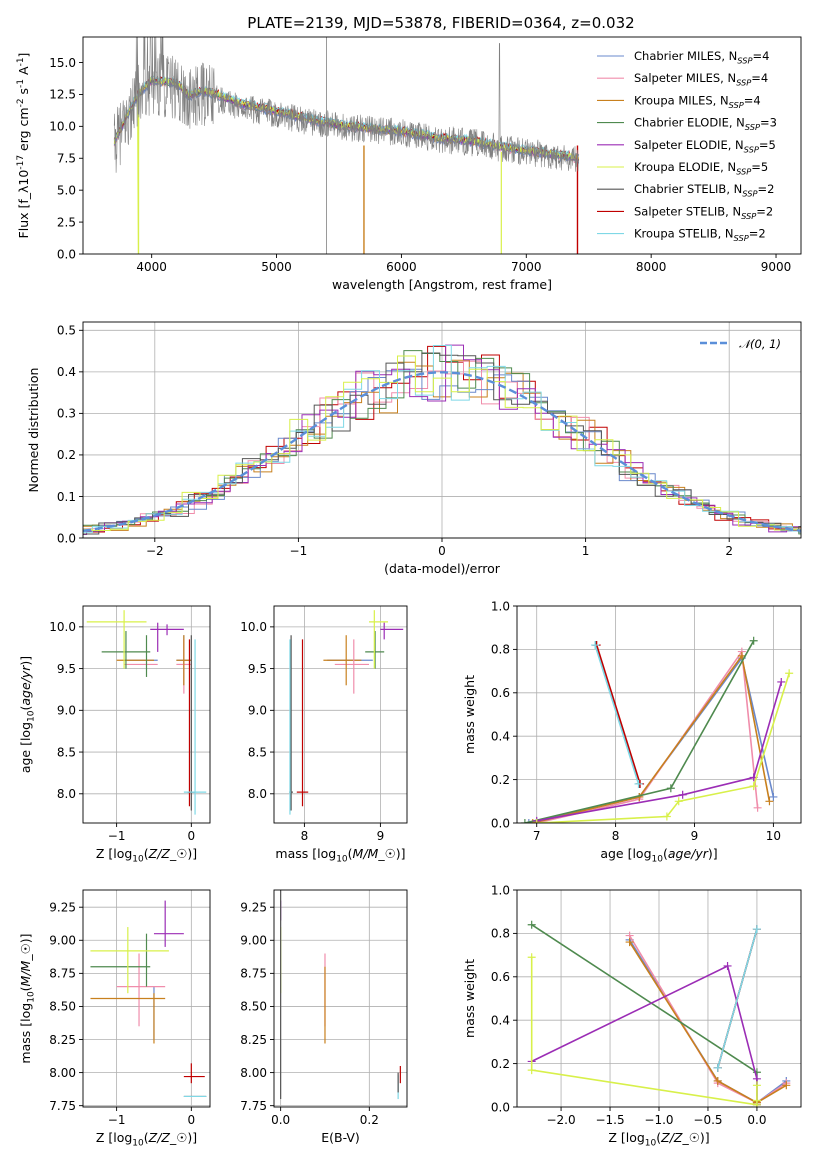 This screenshot has width=819, height=1170. Describe the element at coordinates (651, 267) in the screenshot. I see `x-tick-label: 8000` at that location.